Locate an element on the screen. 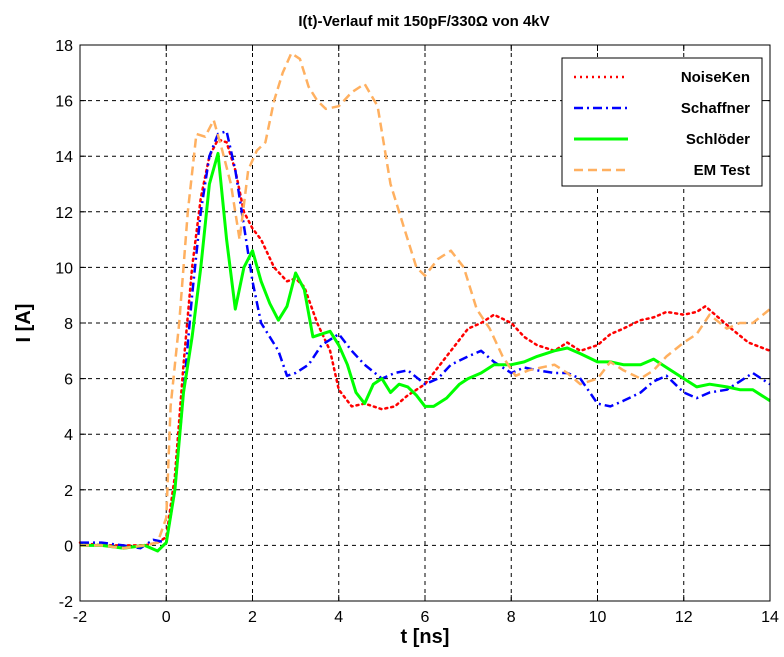  x-tick-label: 14 is located at coordinates (770, 617).